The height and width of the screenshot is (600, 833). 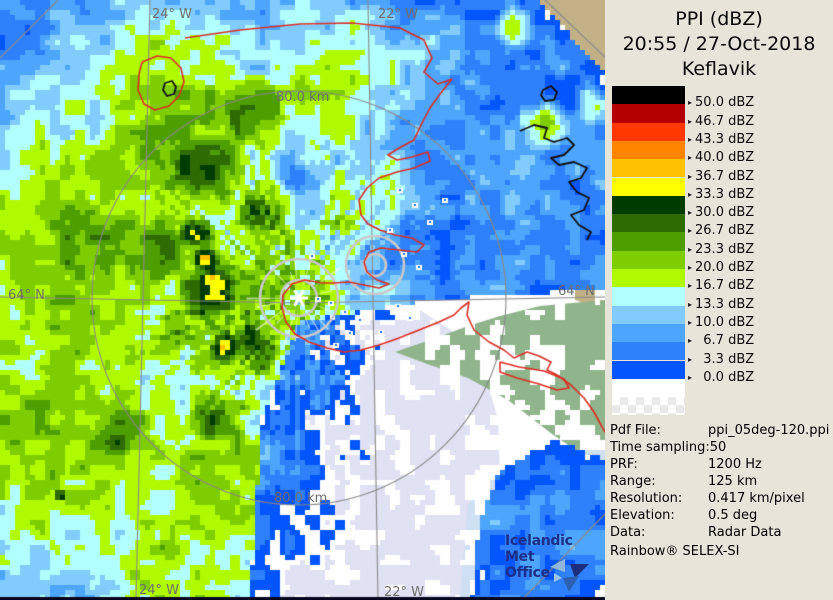 What do you see at coordinates (725, 249) in the screenshot?
I see `legend-label-text: 23.3 dBZ` at bounding box center [725, 249].